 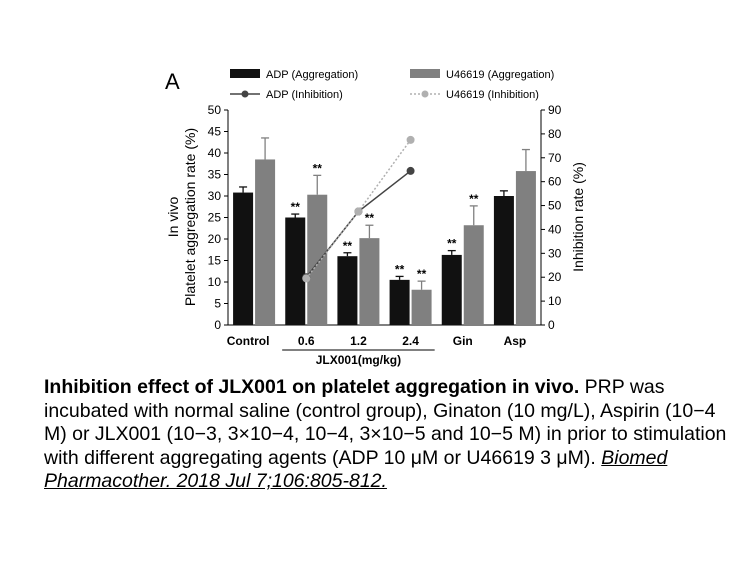 I want to click on group-label: JLX001(mg/kg), so click(x=358, y=360).